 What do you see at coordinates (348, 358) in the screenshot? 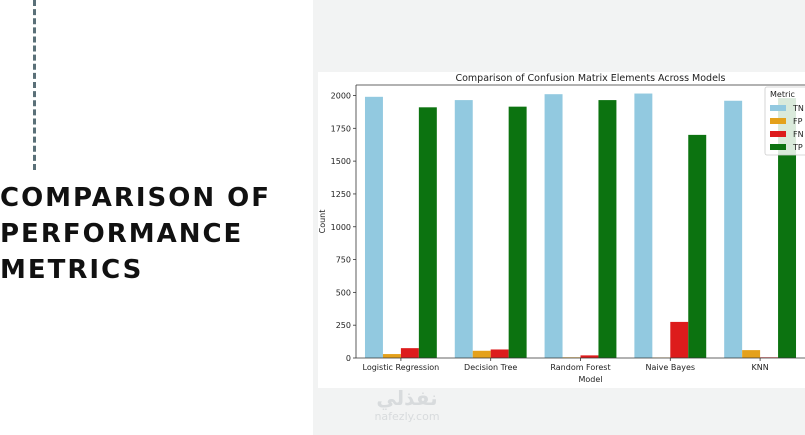
I see `y-tick-label: 0` at bounding box center [348, 358].